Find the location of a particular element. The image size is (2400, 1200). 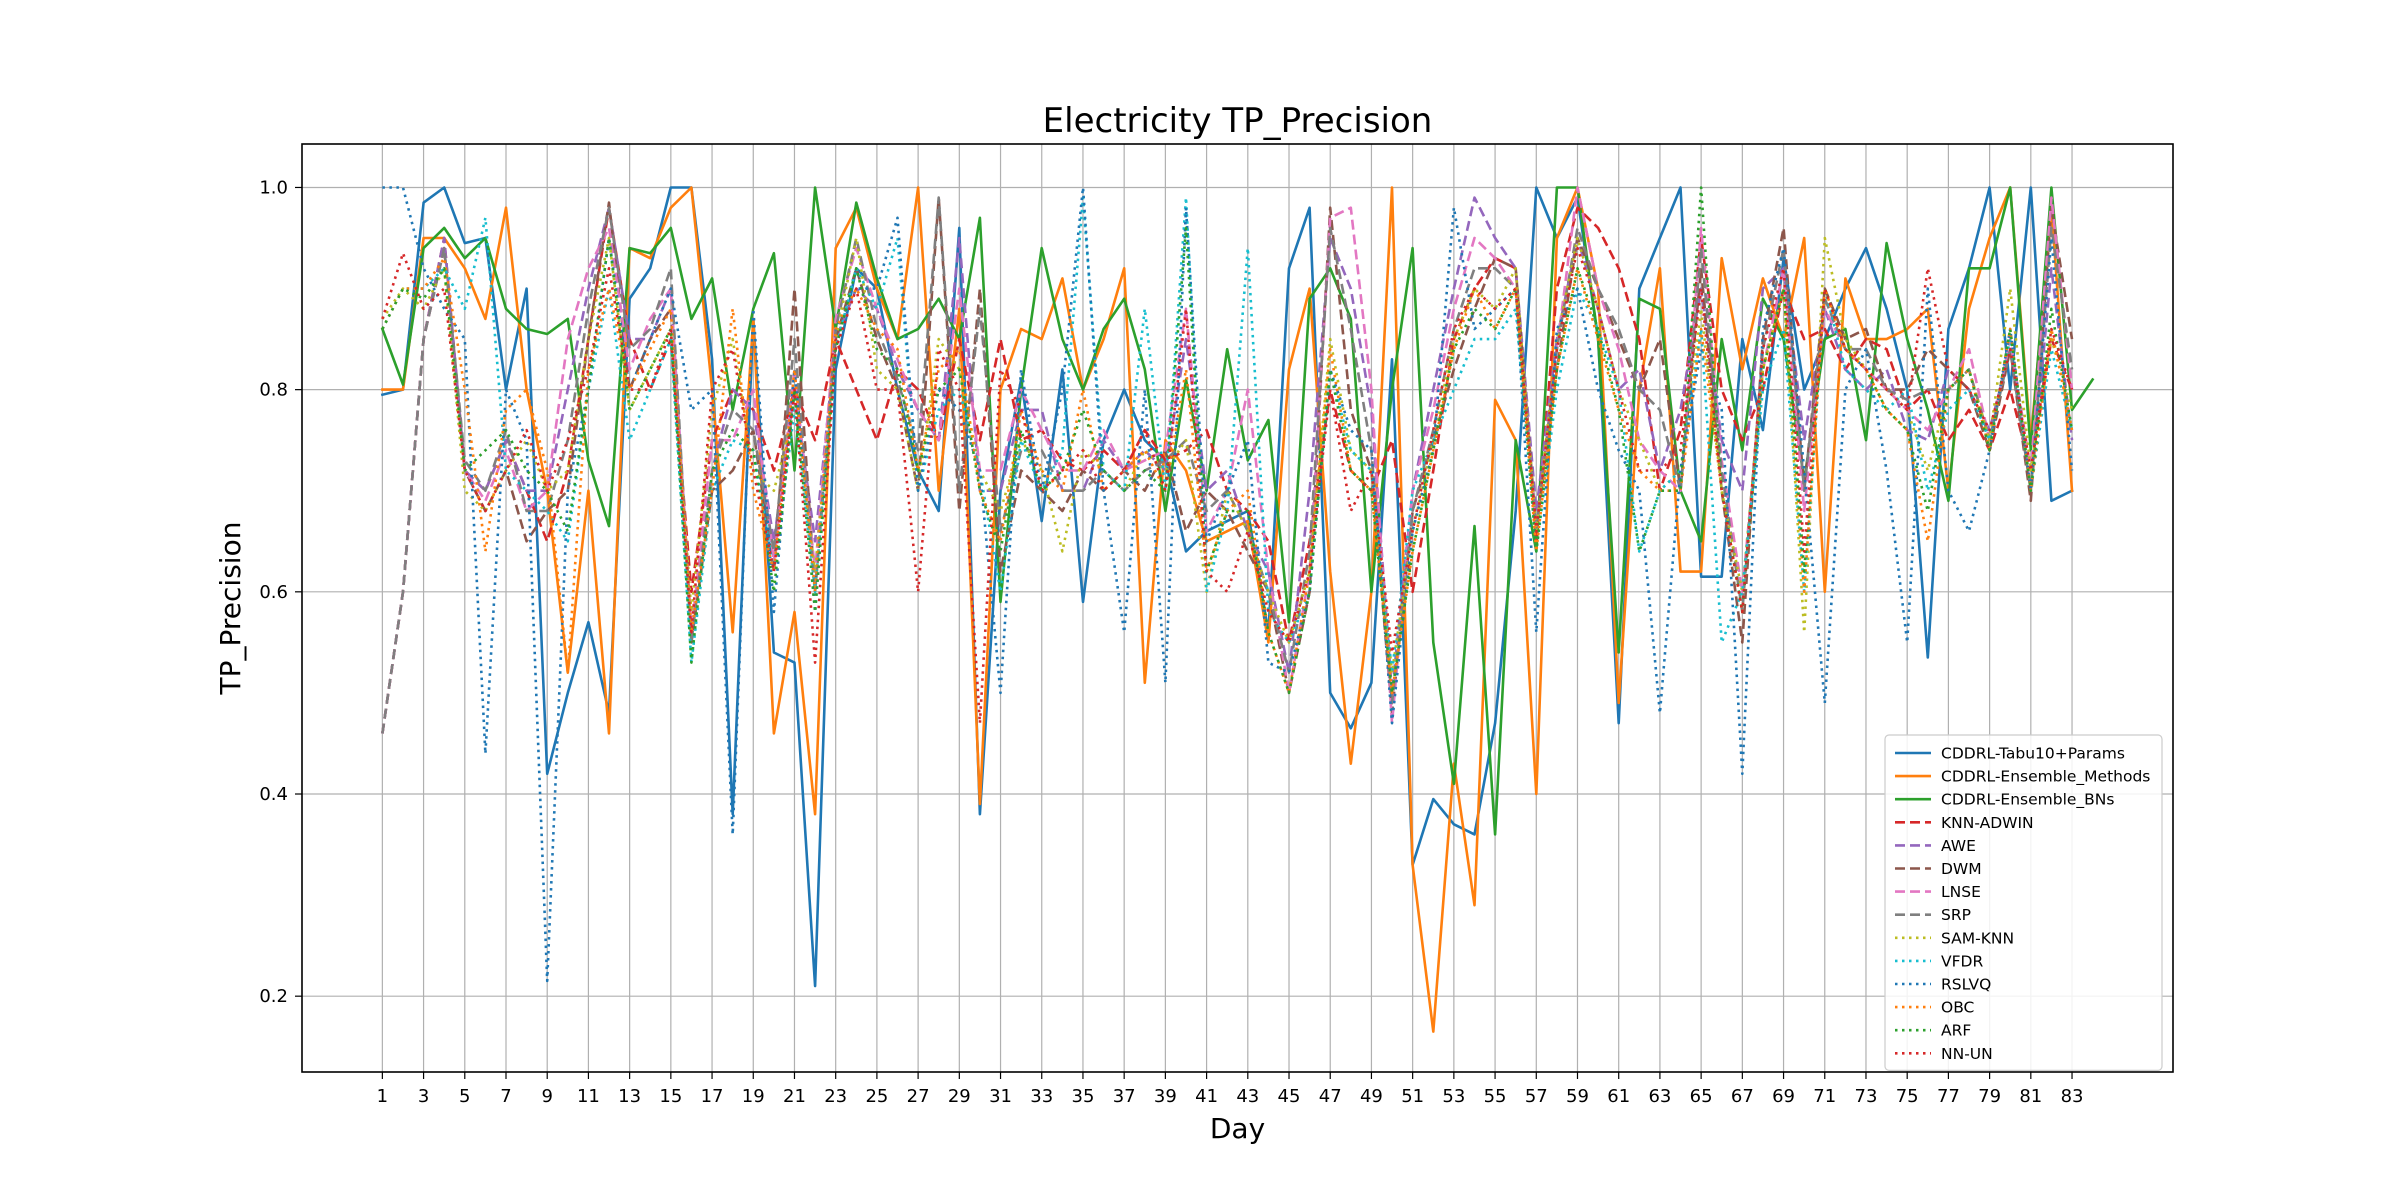

x-tick-label: 45 is located at coordinates (1289, 1096).